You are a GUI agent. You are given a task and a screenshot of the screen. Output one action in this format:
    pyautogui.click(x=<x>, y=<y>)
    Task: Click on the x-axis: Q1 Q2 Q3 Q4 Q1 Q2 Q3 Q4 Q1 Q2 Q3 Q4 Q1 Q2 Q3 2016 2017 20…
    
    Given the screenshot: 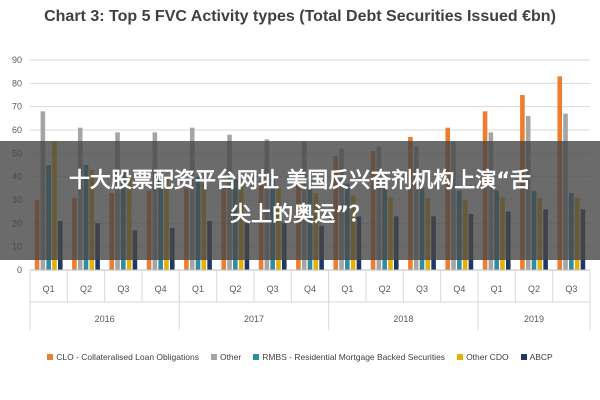 What is the action you would take?
    pyautogui.click(x=310, y=299)
    